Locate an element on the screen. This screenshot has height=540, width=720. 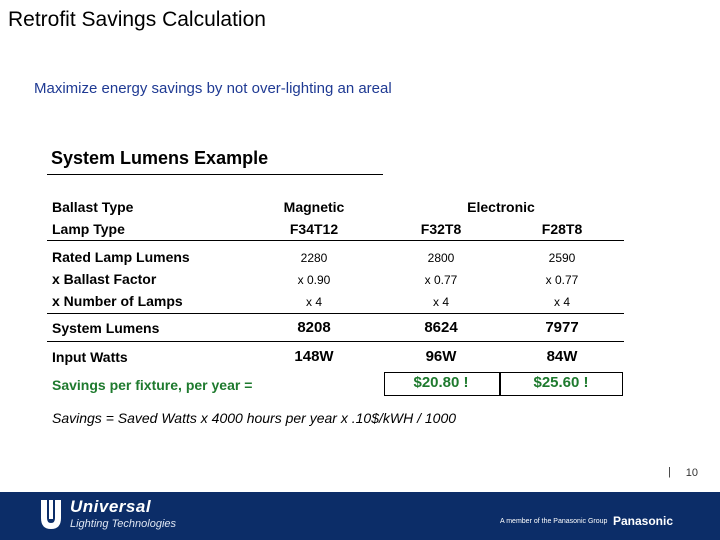
system-lumens-3: 7977 is located at coordinates (562, 327).